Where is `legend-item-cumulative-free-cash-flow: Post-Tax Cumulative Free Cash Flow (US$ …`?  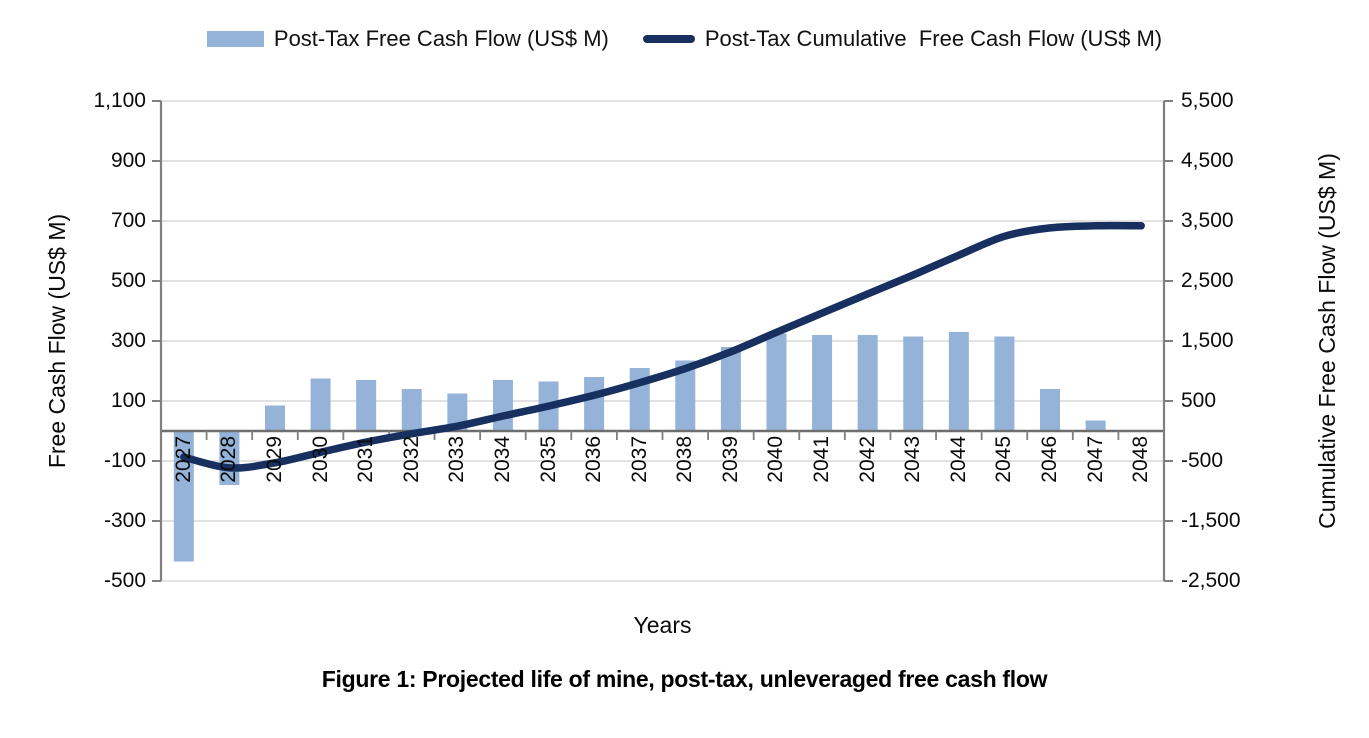
legend-item-cumulative-free-cash-flow: Post-Tax Cumulative Free Cash Flow (US$ … is located at coordinates (902, 39).